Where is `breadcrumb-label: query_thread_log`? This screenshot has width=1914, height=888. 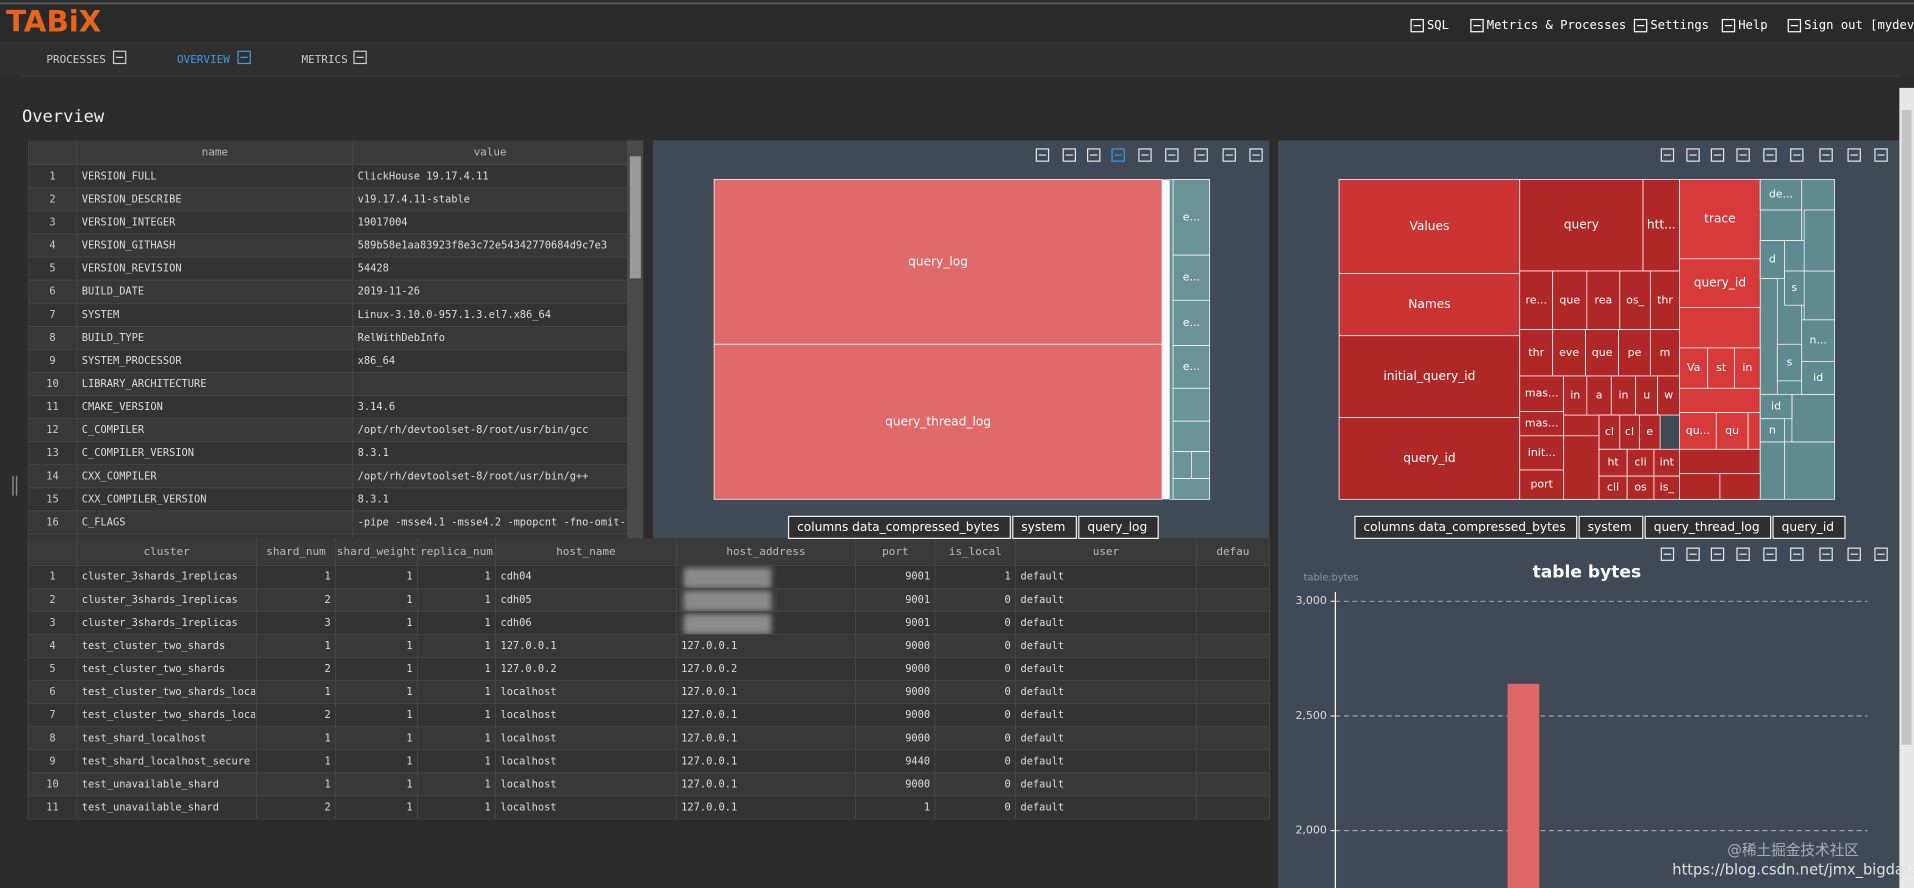
breadcrumb-label: query_thread_log is located at coordinates (1707, 527).